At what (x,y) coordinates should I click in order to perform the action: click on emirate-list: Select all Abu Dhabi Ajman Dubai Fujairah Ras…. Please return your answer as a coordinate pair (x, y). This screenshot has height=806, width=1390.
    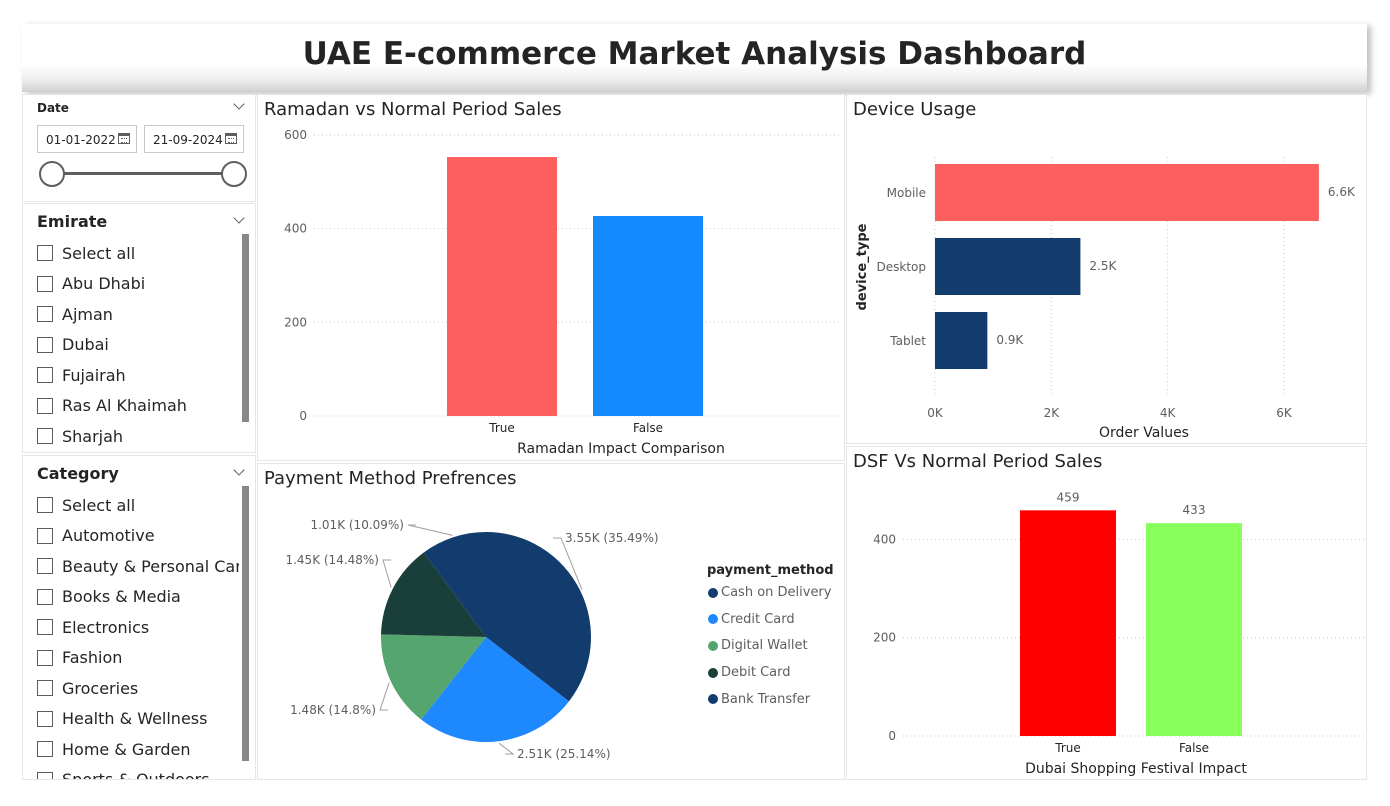
    Looking at the image, I should click on (138, 345).